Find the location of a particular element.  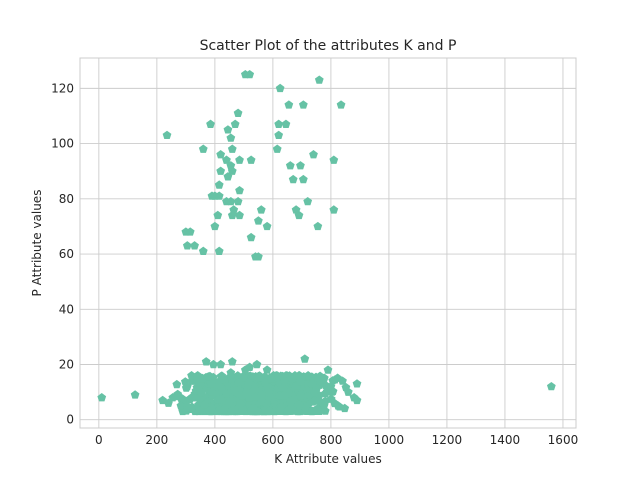

x-tick-label: 600 is located at coordinates (272, 440).